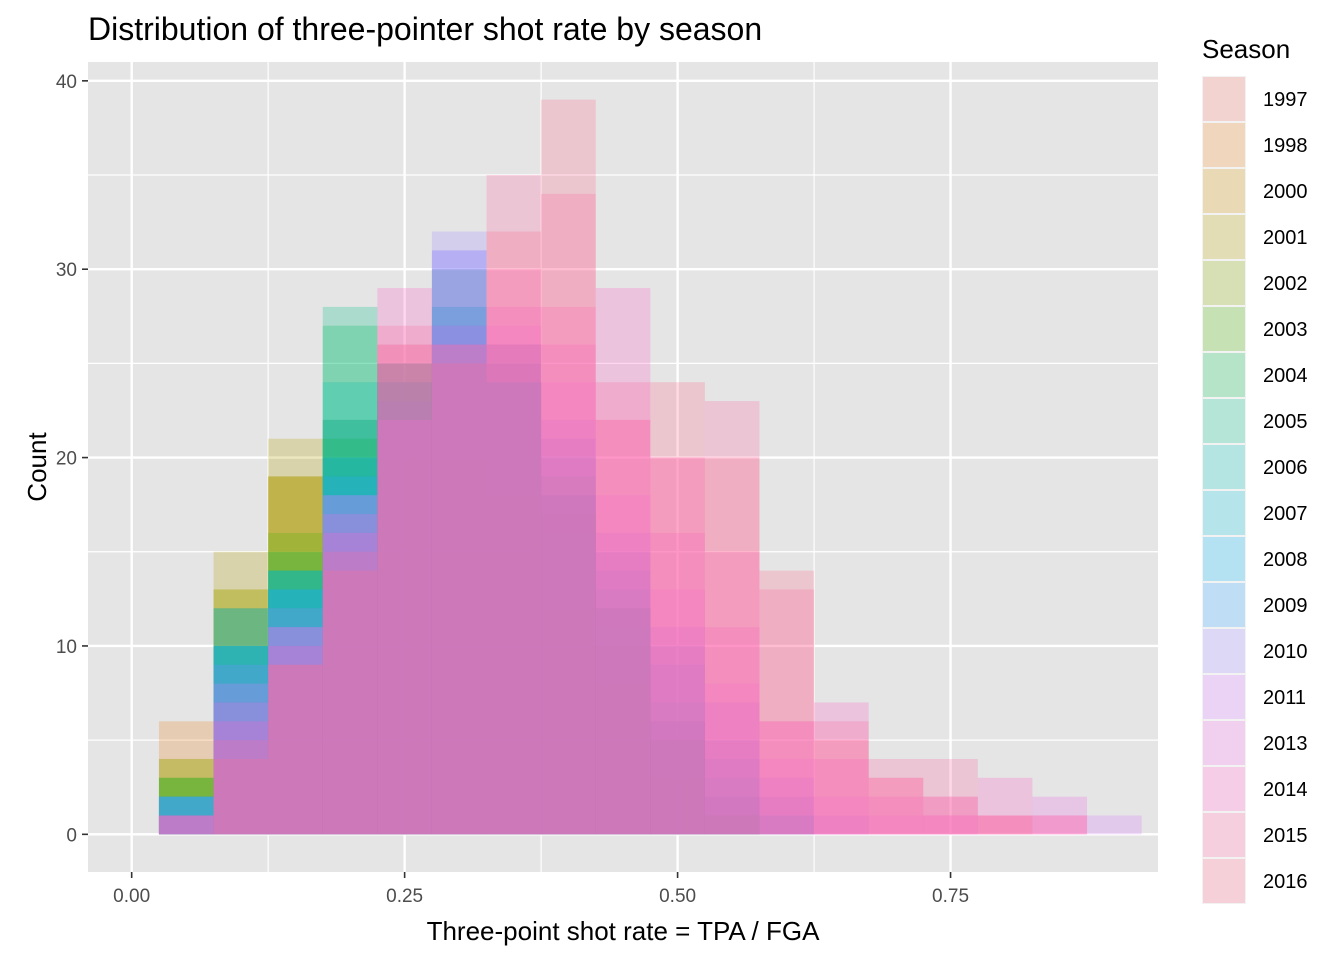 Image resolution: width=1344 pixels, height=960 pixels. What do you see at coordinates (623, 931) in the screenshot?
I see `x-axis-title: Three-point shot rate = TPA / FGA` at bounding box center [623, 931].